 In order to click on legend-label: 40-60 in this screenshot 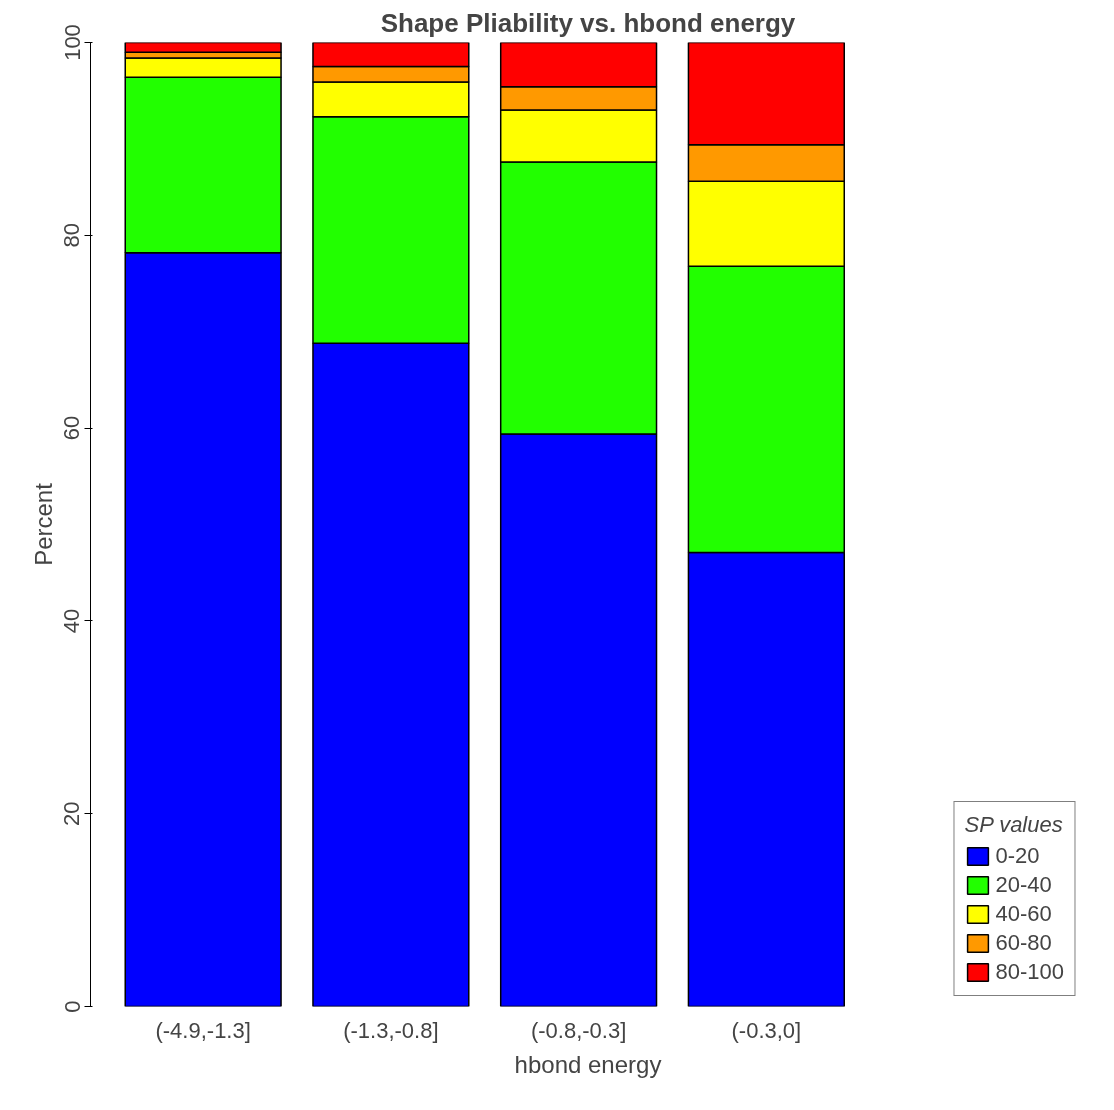, I will do `click(1023, 914)`.